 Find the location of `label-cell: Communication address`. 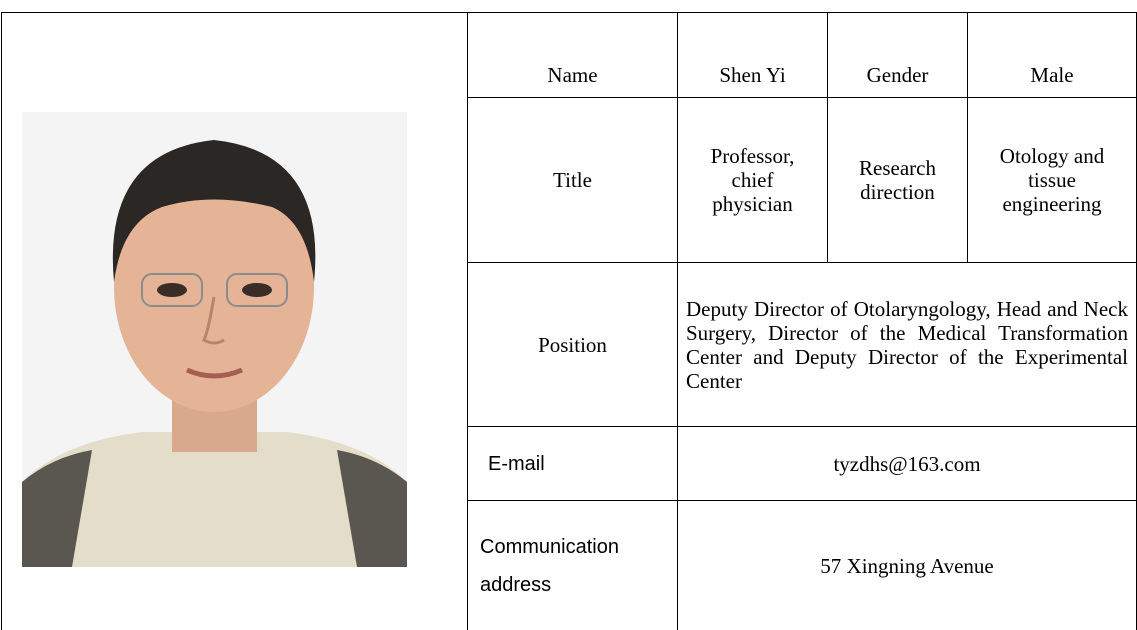

label-cell: Communication address is located at coordinates (549, 565).